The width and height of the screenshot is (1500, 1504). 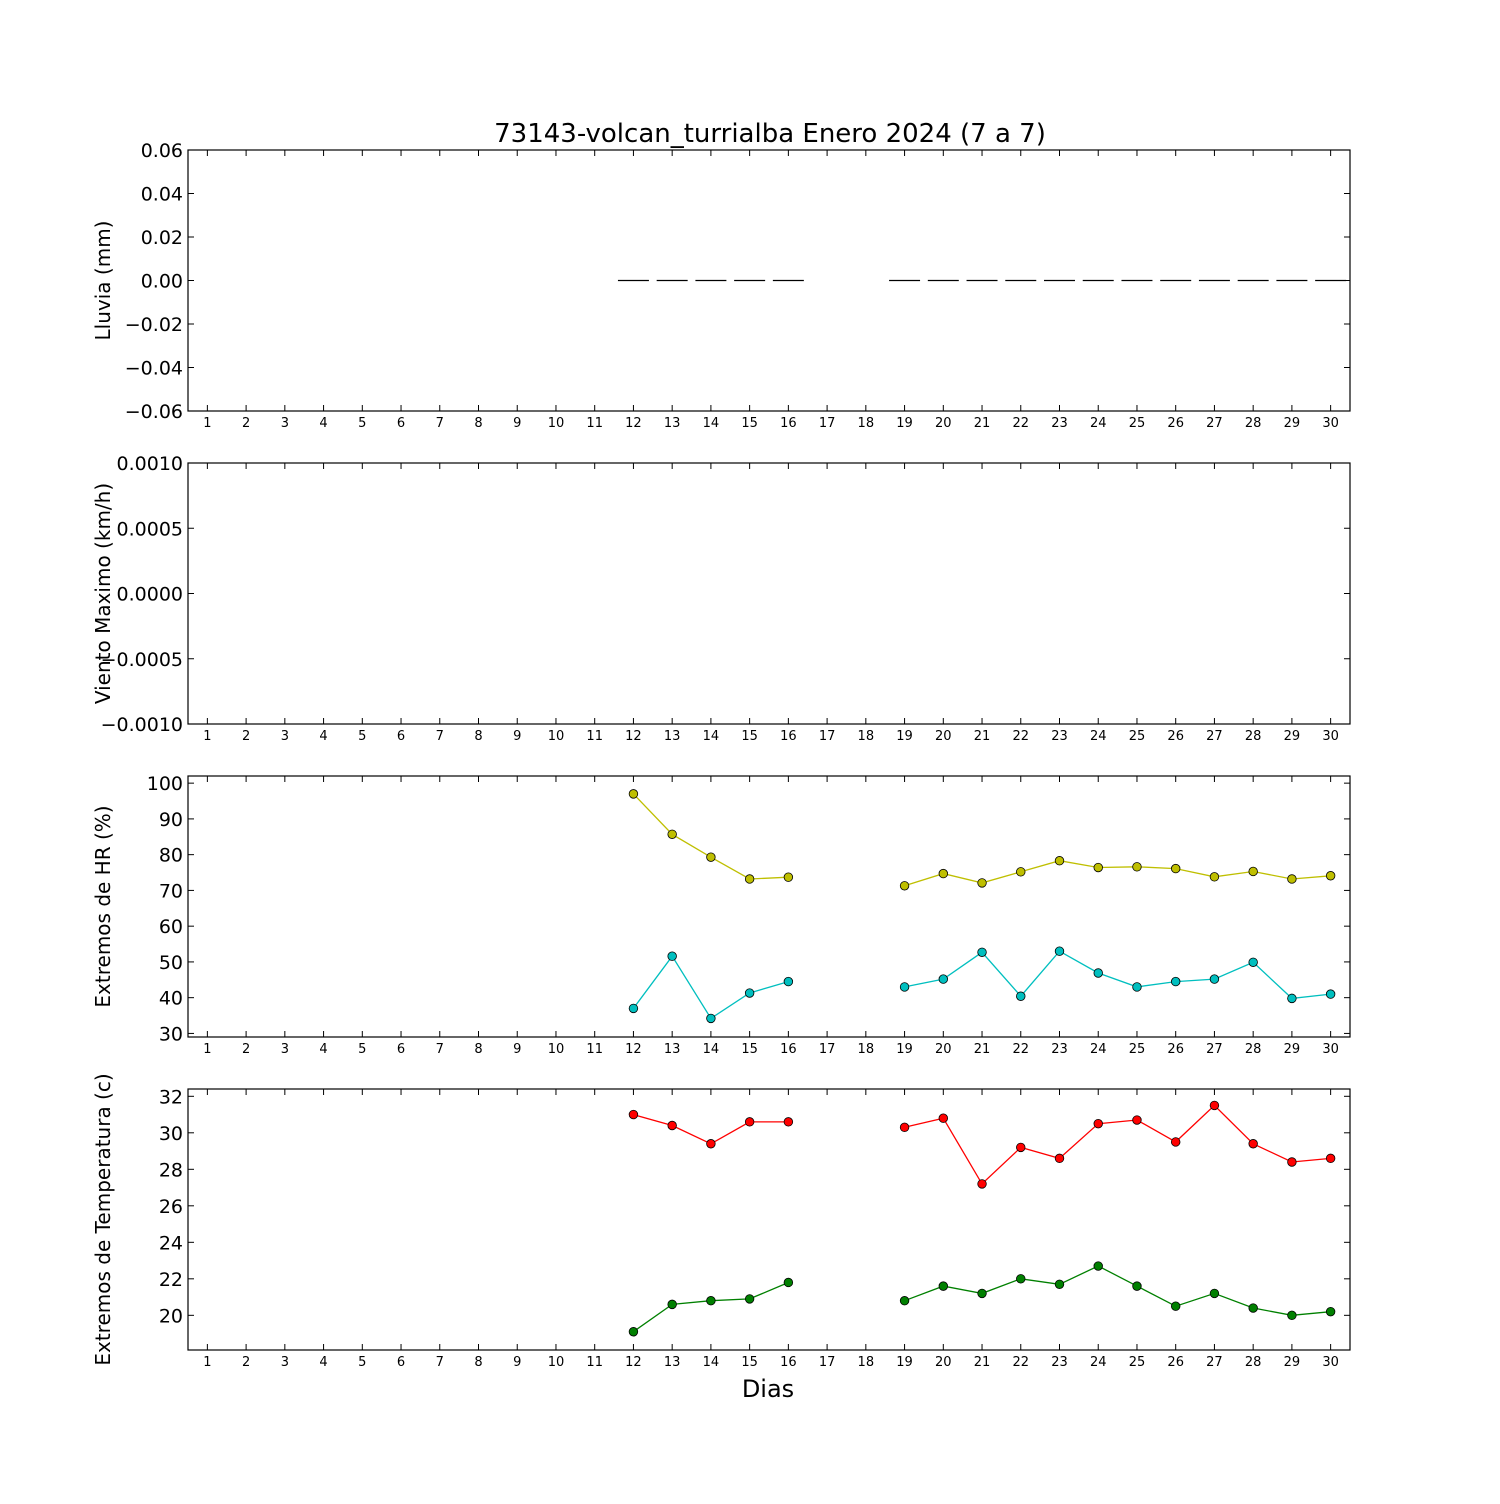 I want to click on series-line-temp_max, so click(x=1117, y=1144).